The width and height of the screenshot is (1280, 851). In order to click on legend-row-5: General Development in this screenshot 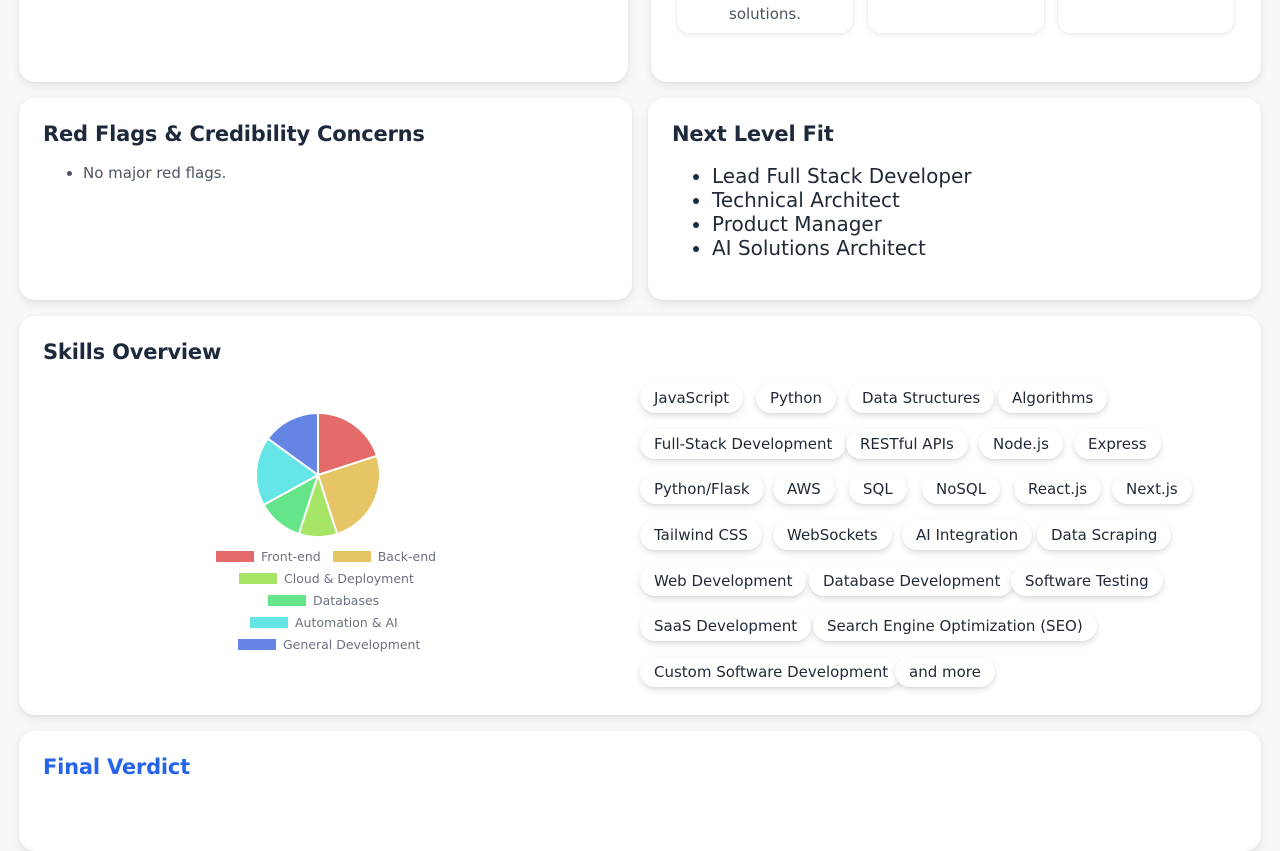, I will do `click(335, 644)`.